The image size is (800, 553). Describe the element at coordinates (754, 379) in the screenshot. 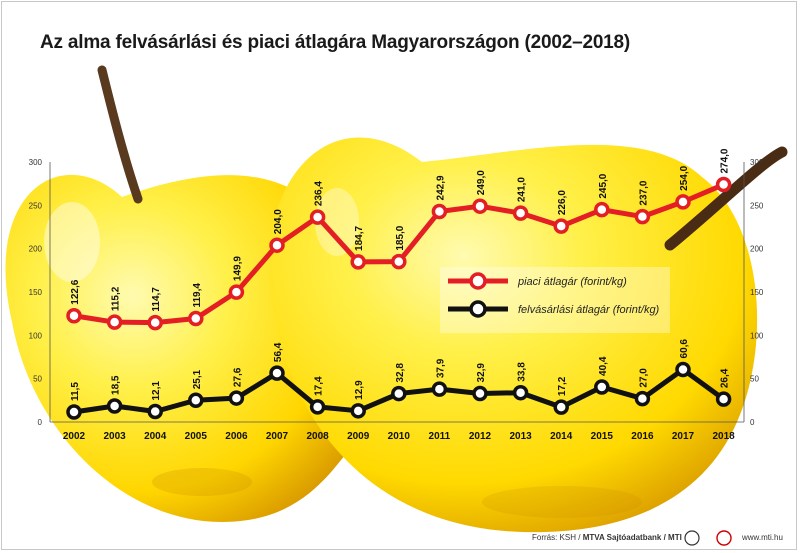

I see `y-tick-label-right: 50` at that location.